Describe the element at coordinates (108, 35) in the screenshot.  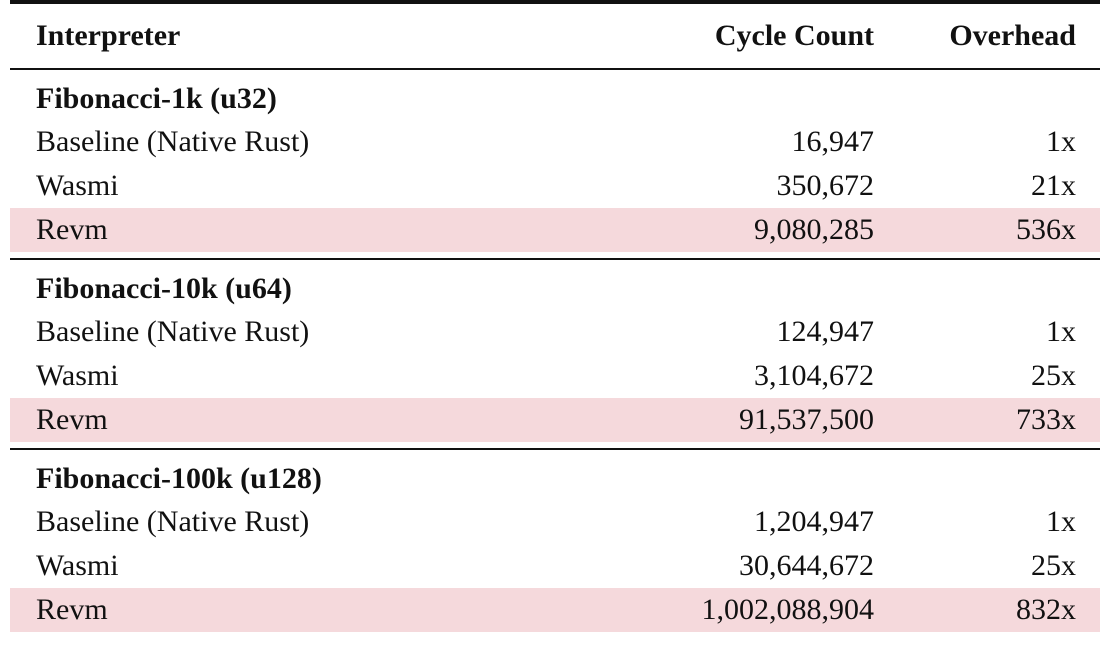
I see `header-interpreter: Interpreter` at that location.